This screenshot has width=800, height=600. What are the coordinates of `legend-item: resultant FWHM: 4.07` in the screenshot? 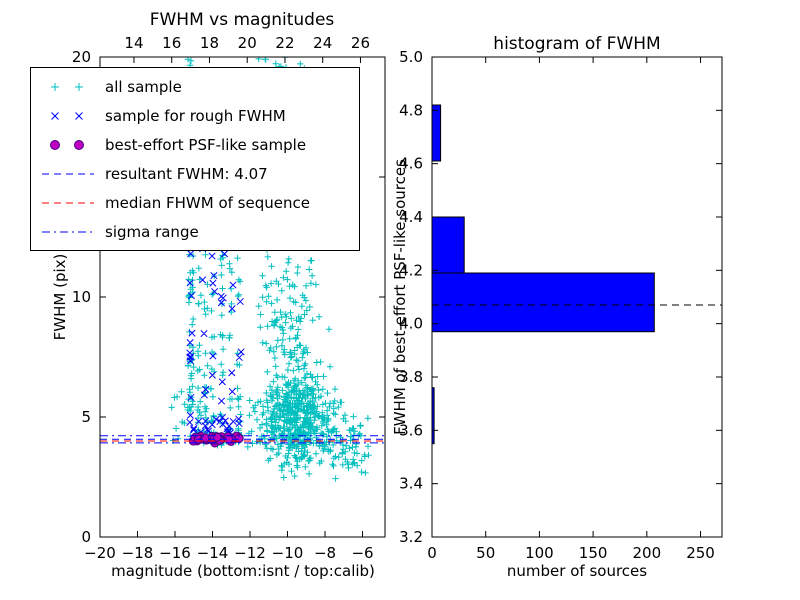 It's located at (193, 173).